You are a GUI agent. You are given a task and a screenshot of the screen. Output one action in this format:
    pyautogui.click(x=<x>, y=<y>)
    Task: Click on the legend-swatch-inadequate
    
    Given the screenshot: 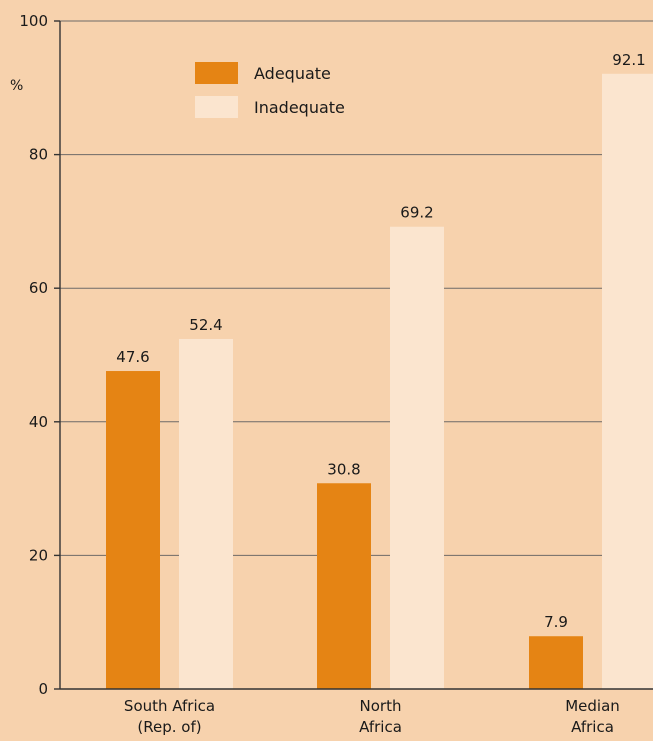 What is the action you would take?
    pyautogui.click(x=216, y=107)
    